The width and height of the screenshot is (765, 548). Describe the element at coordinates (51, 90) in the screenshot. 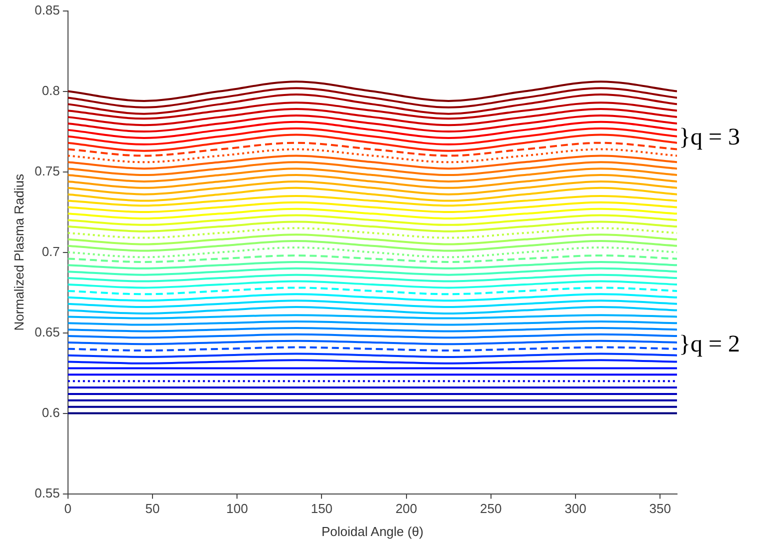

I see `y-tick-label: 0.8` at that location.